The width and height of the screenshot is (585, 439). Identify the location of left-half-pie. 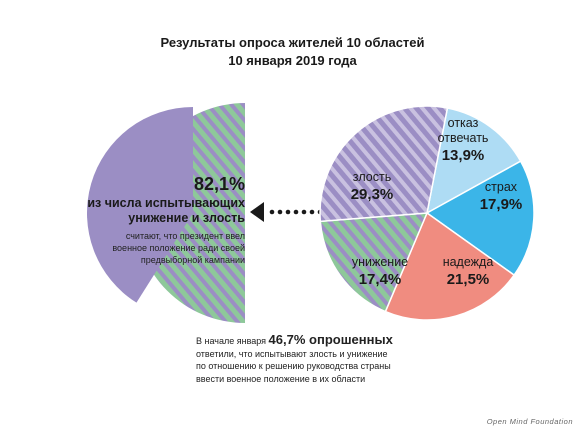
(165, 213).